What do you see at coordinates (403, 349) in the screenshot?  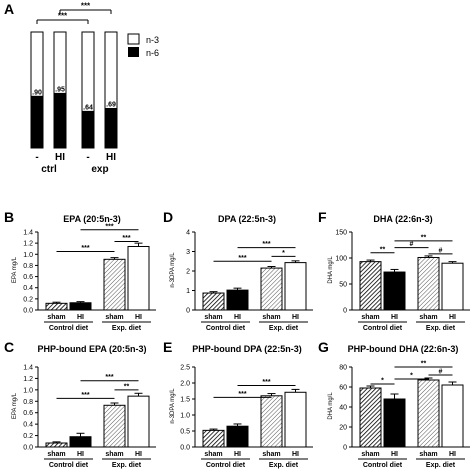 I see `chart-g-title: PHP-bound DHA (22:6n-3)` at bounding box center [403, 349].